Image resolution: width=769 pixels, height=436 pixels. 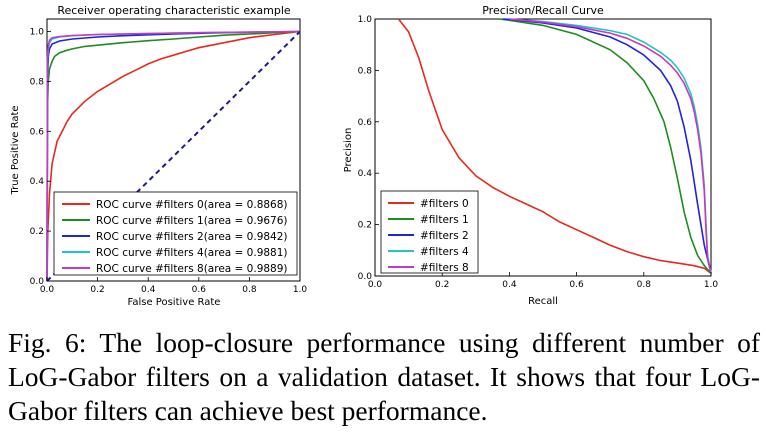 What do you see at coordinates (365, 174) in the screenshot?
I see `pr-y-tick-label: 0.4` at bounding box center [365, 174].